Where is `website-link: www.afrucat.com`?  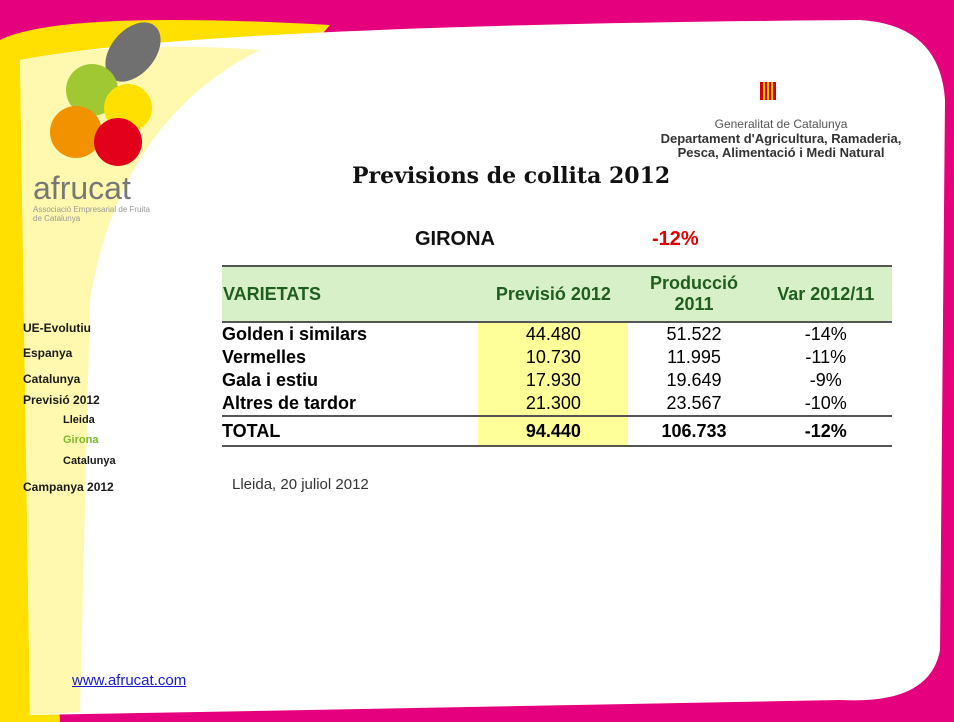
website-link: www.afrucat.com is located at coordinates (129, 680).